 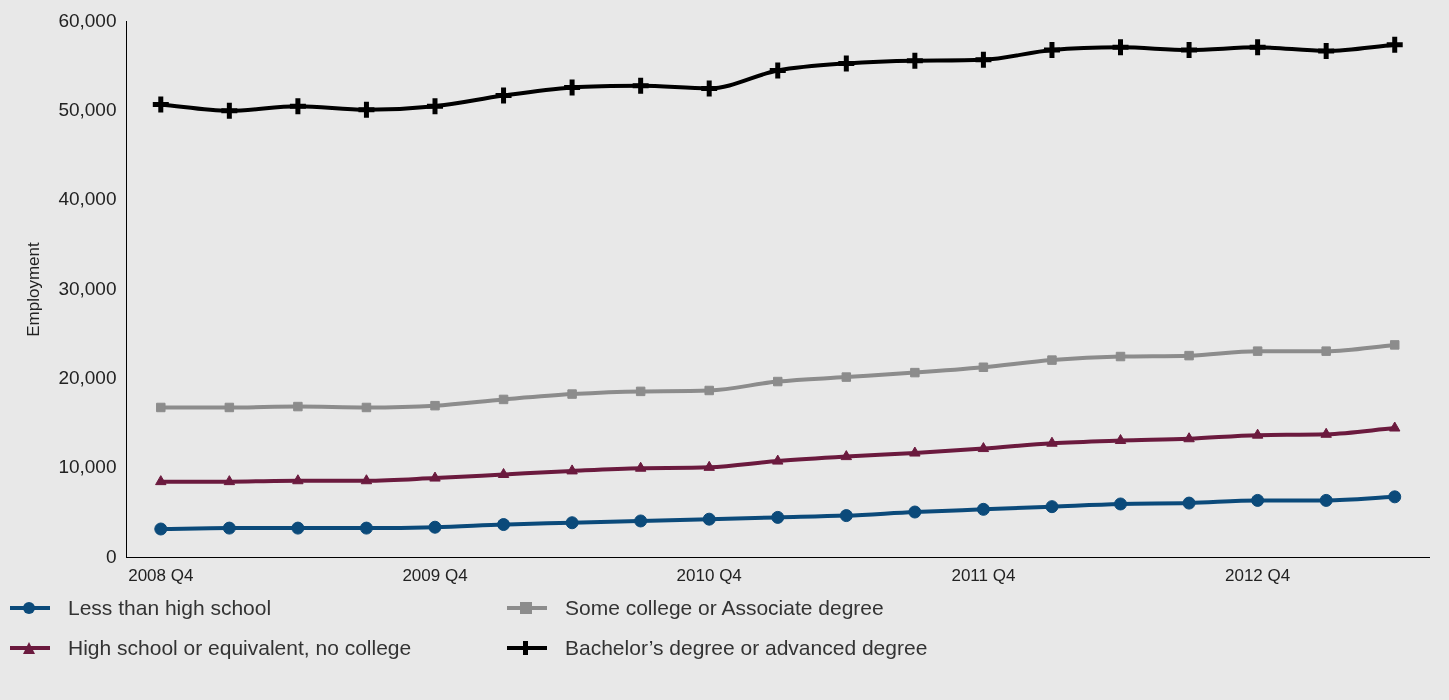 What do you see at coordinates (170, 608) in the screenshot?
I see `legend-label: Less than high school` at bounding box center [170, 608].